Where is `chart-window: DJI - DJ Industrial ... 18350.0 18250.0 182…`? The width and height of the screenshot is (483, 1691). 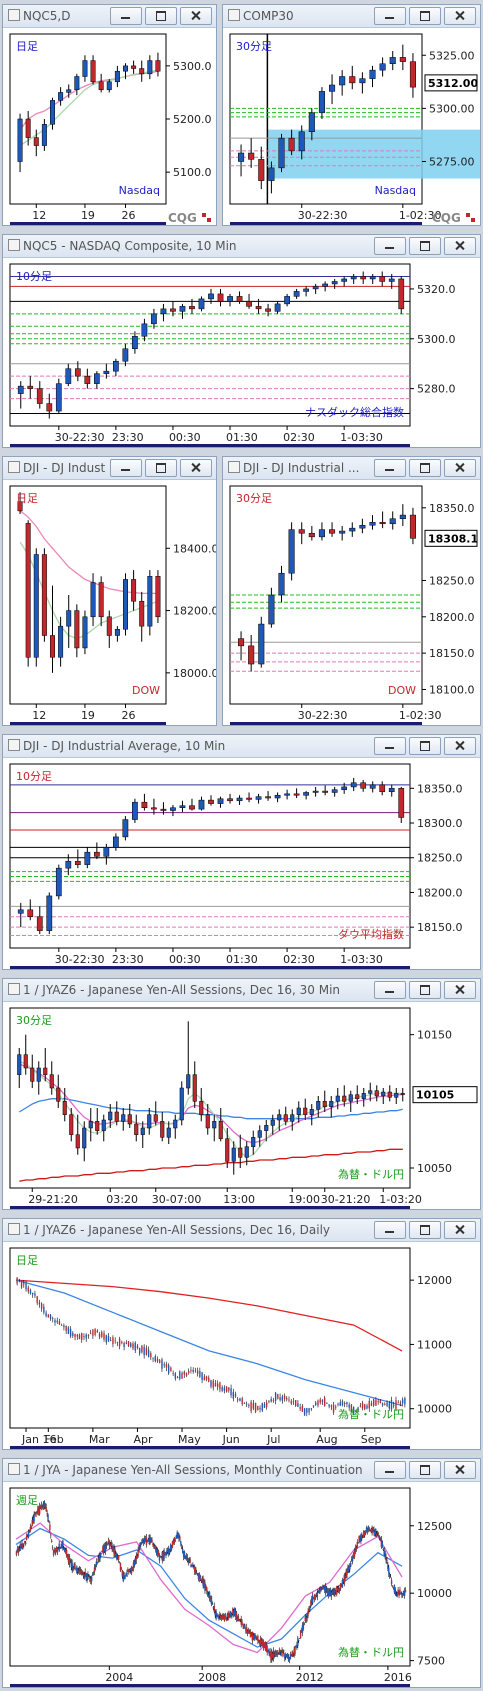 chart-window: DJI - DJ Industrial ... 18350.0 18250.0 182… is located at coordinates (351, 591).